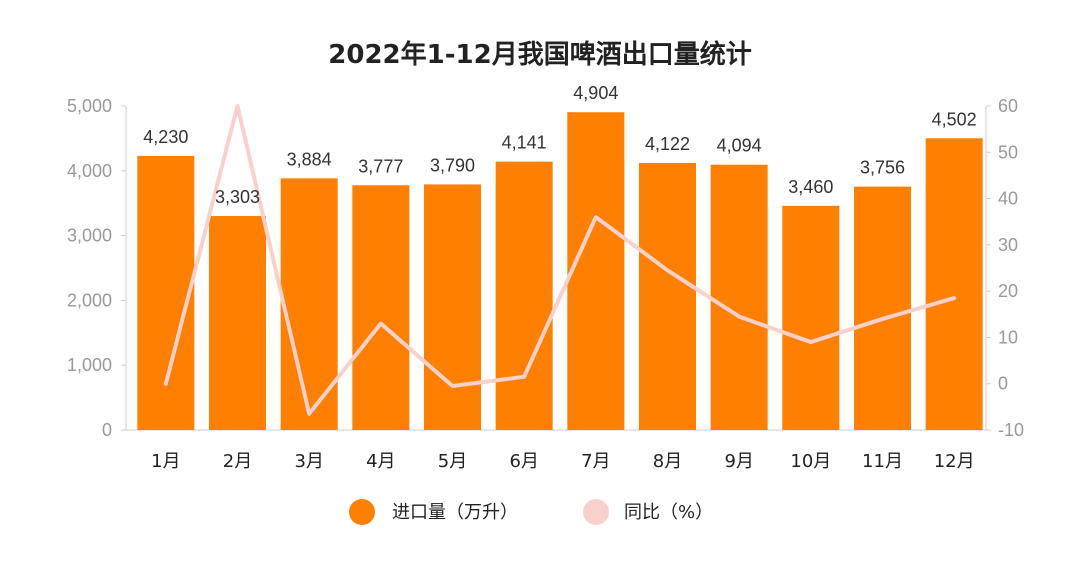 The height and width of the screenshot is (581, 1080). What do you see at coordinates (89, 365) in the screenshot?
I see `y-left-tick-label: 1,000` at bounding box center [89, 365].